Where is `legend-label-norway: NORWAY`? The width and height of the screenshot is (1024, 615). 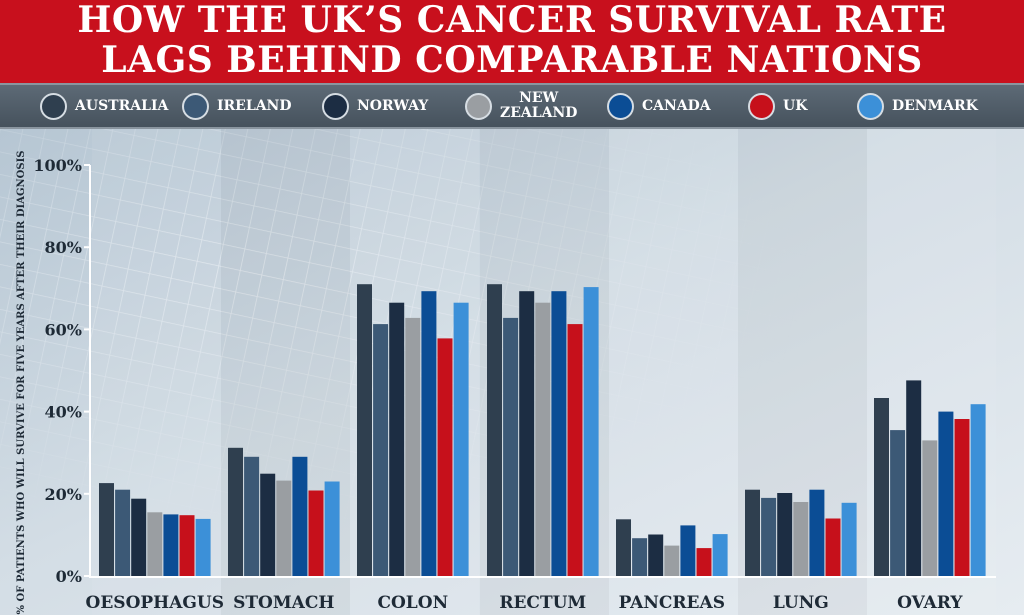
legend-label-norway: NORWAY is located at coordinates (393, 105).